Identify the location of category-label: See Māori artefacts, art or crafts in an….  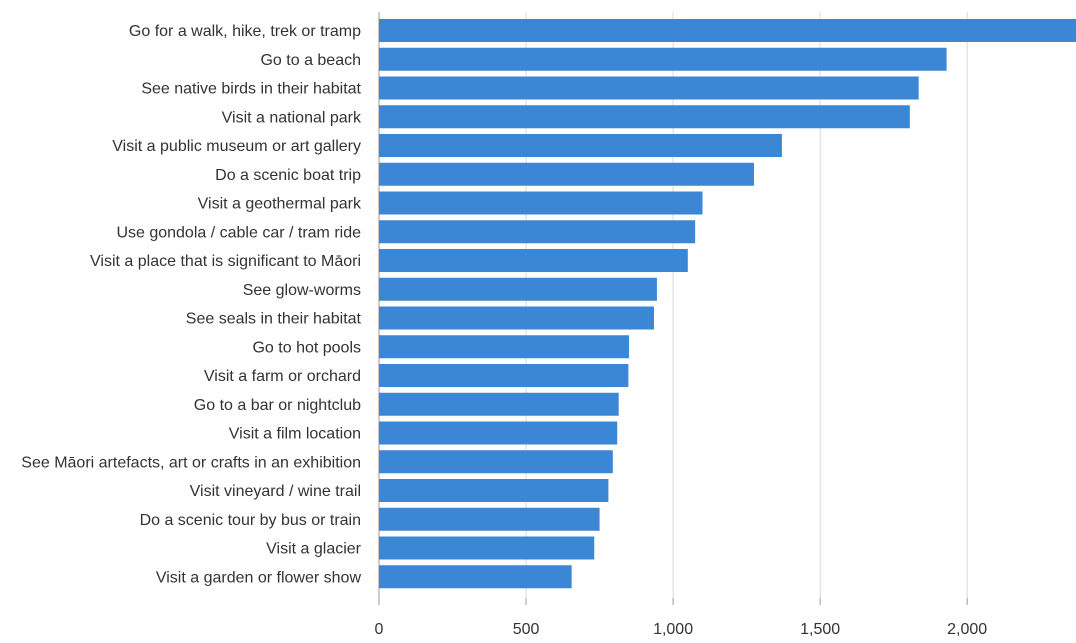
(191, 462).